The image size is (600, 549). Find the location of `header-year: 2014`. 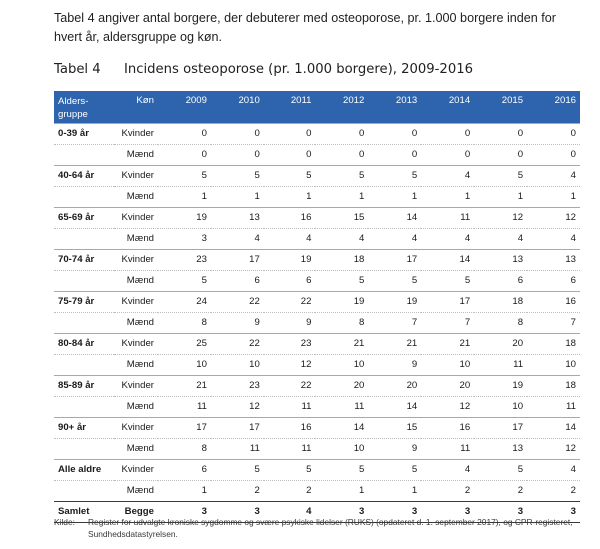

header-year: 2014 is located at coordinates (448, 107).